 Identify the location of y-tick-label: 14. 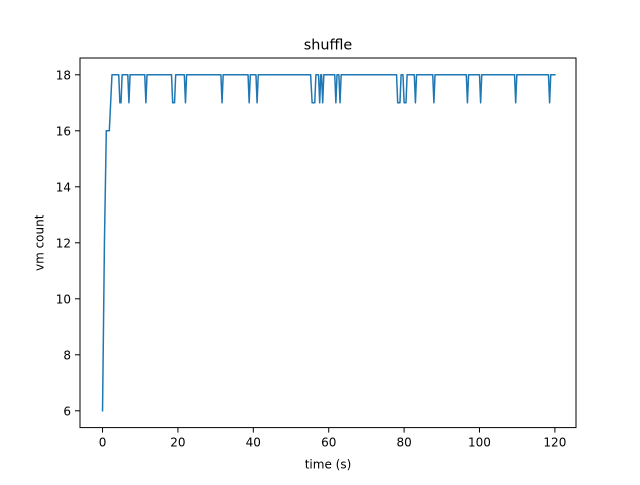
(63, 187).